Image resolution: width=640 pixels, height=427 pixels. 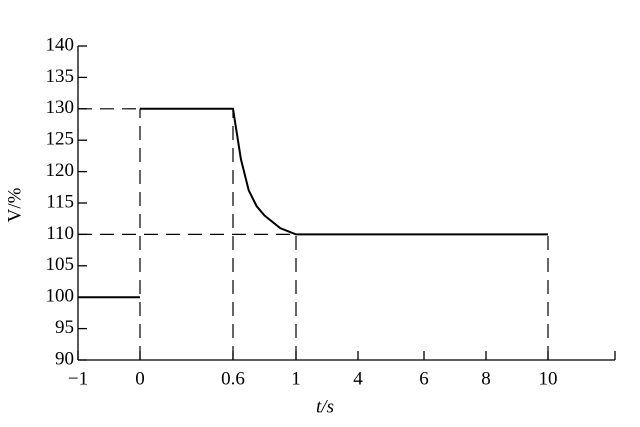 What do you see at coordinates (60, 264) in the screenshot?
I see `y-tick-label: 105` at bounding box center [60, 264].